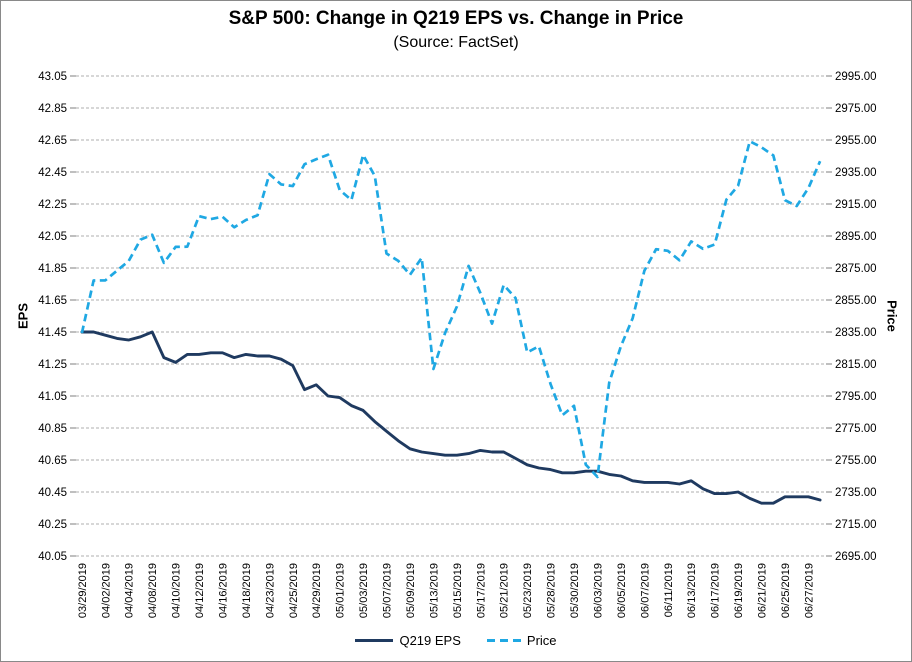 This screenshot has height=662, width=912. What do you see at coordinates (52, 525) in the screenshot?
I see `left-axis-tick-label: 40.25` at bounding box center [52, 525].